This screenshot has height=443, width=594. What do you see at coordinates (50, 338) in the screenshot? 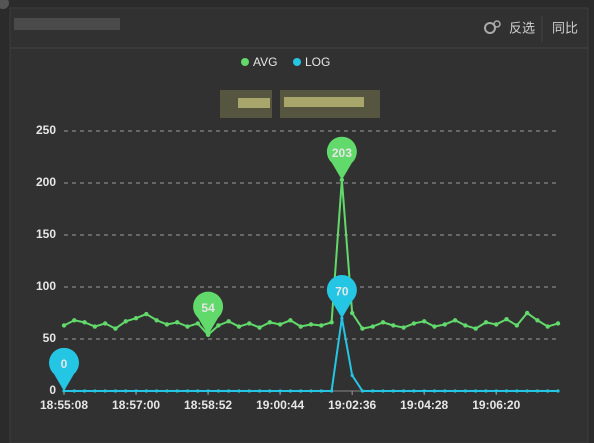
I see `y-tick-label: 50` at bounding box center [50, 338].